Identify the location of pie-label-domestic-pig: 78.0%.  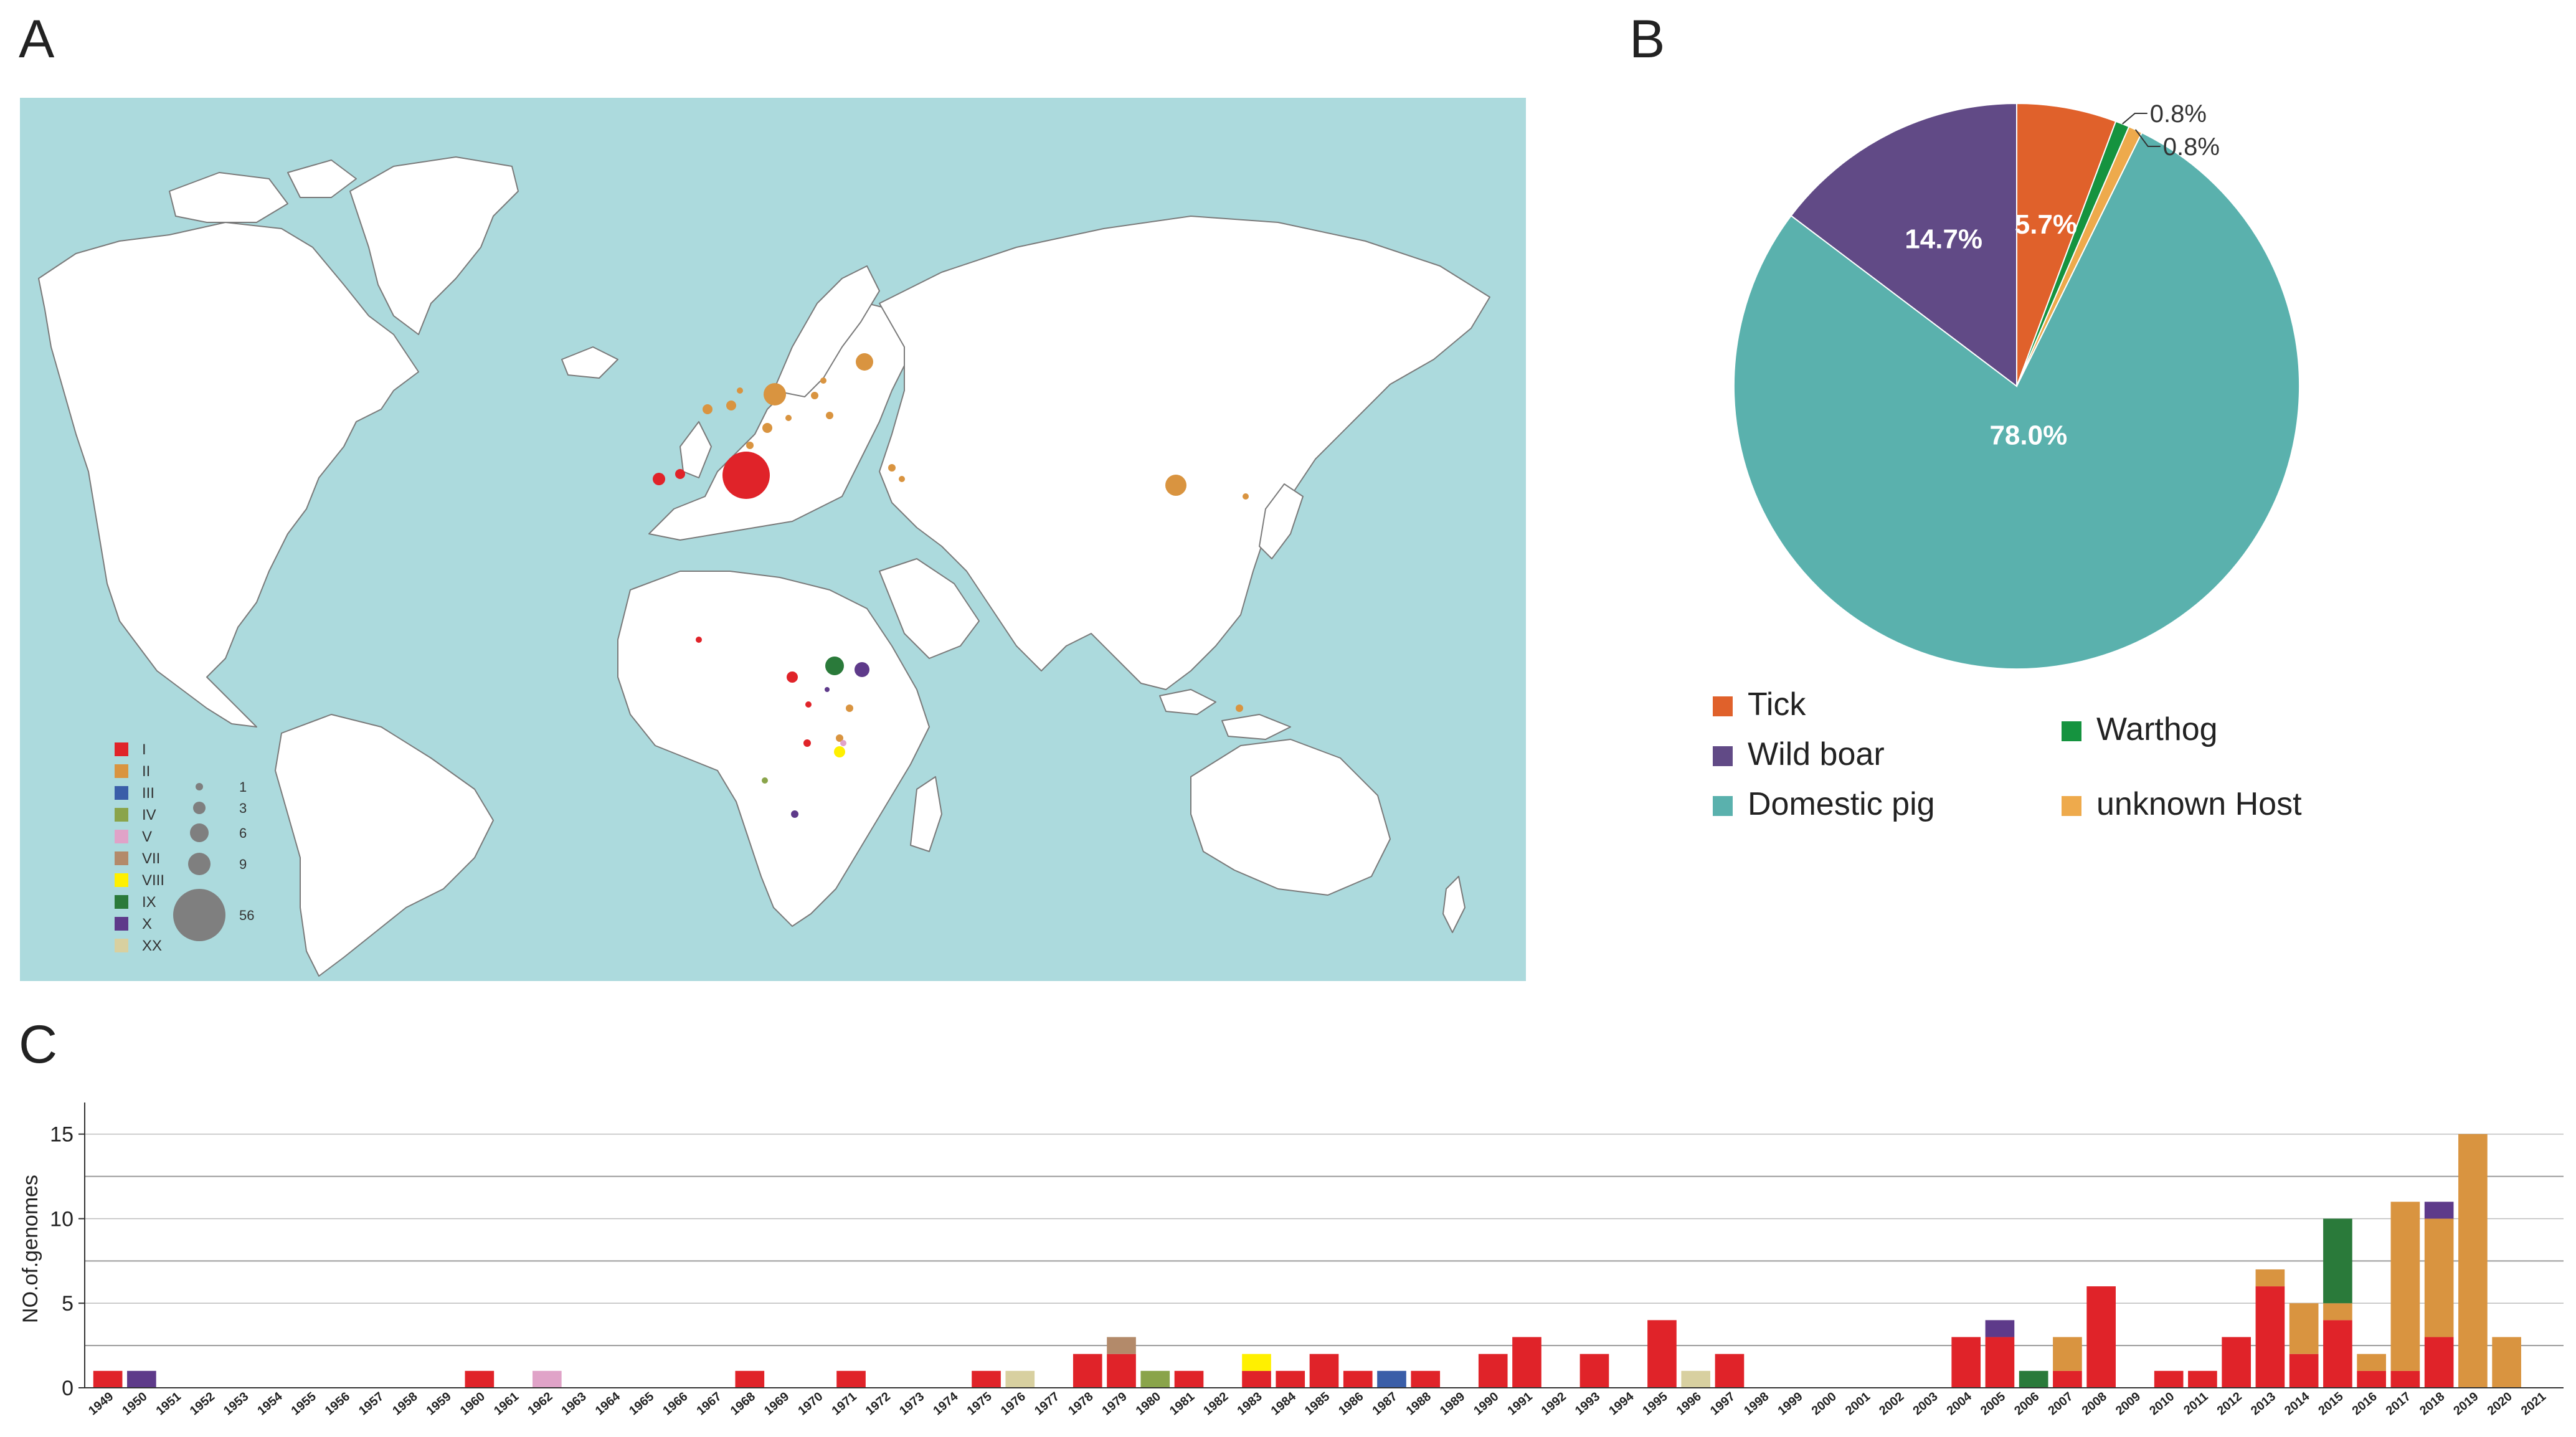
(2028, 435).